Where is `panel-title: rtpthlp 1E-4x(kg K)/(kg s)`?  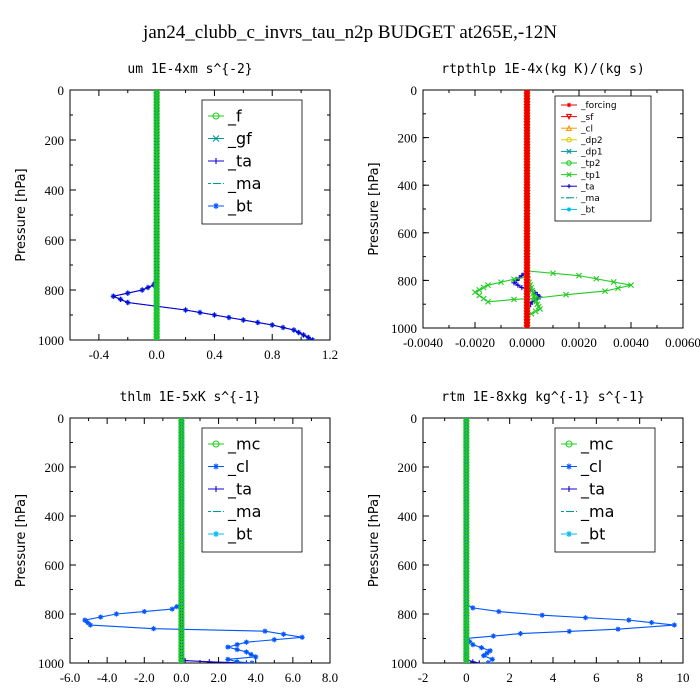
panel-title: rtpthlp 1E-4x(kg K)/(kg s) is located at coordinates (543, 69).